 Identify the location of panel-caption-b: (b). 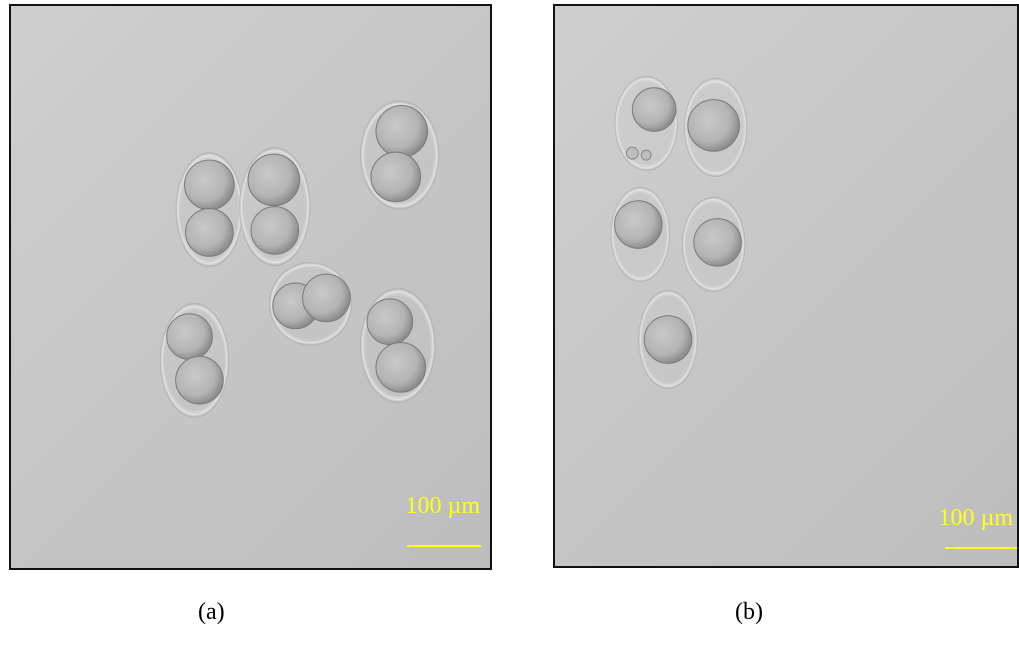
(749, 612).